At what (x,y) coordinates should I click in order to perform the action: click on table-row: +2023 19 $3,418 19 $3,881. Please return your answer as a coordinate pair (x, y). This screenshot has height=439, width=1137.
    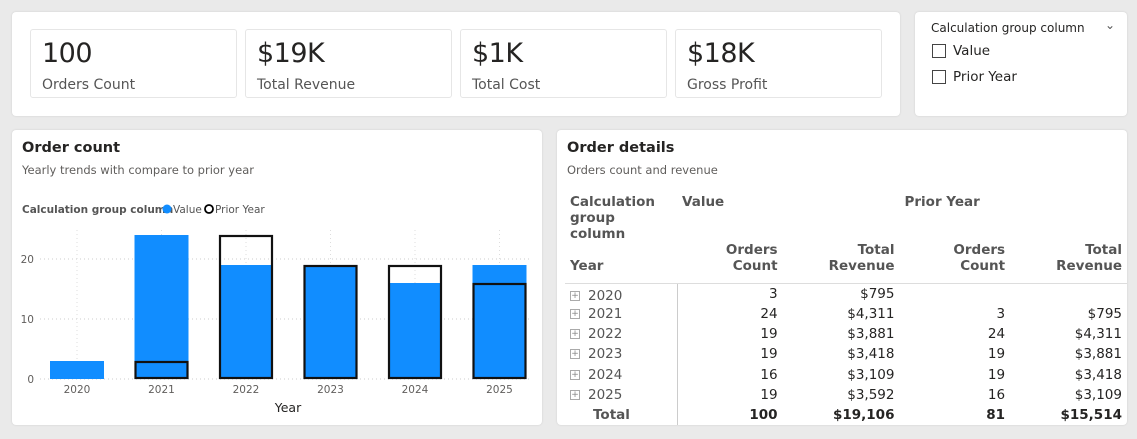
    Looking at the image, I should click on (846, 354).